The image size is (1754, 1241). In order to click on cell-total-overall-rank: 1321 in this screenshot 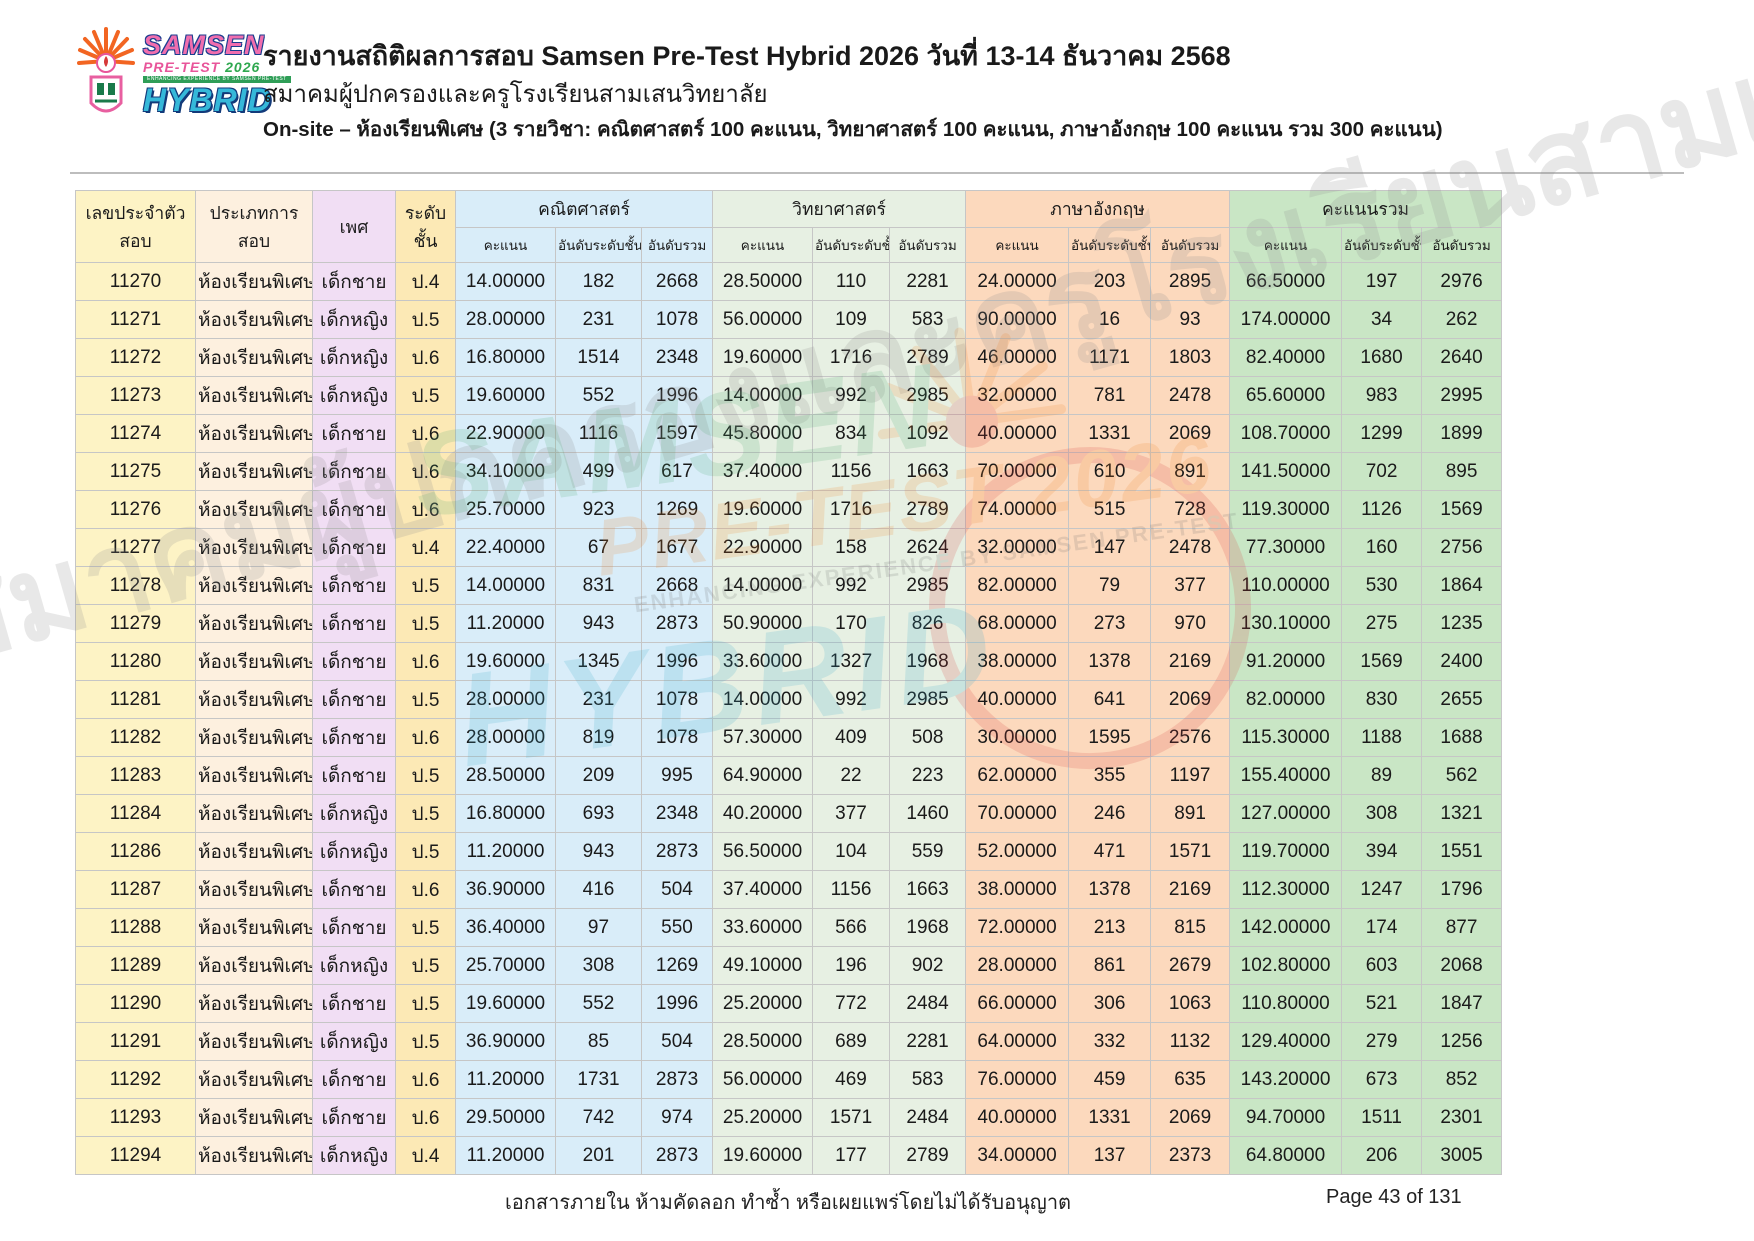, I will do `click(1462, 813)`.